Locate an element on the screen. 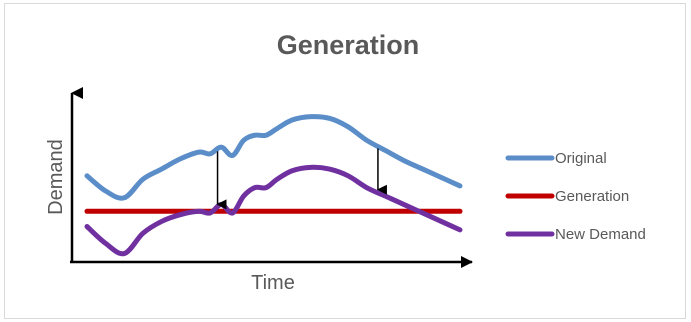  legend-label-generation: Generation is located at coordinates (592, 196).